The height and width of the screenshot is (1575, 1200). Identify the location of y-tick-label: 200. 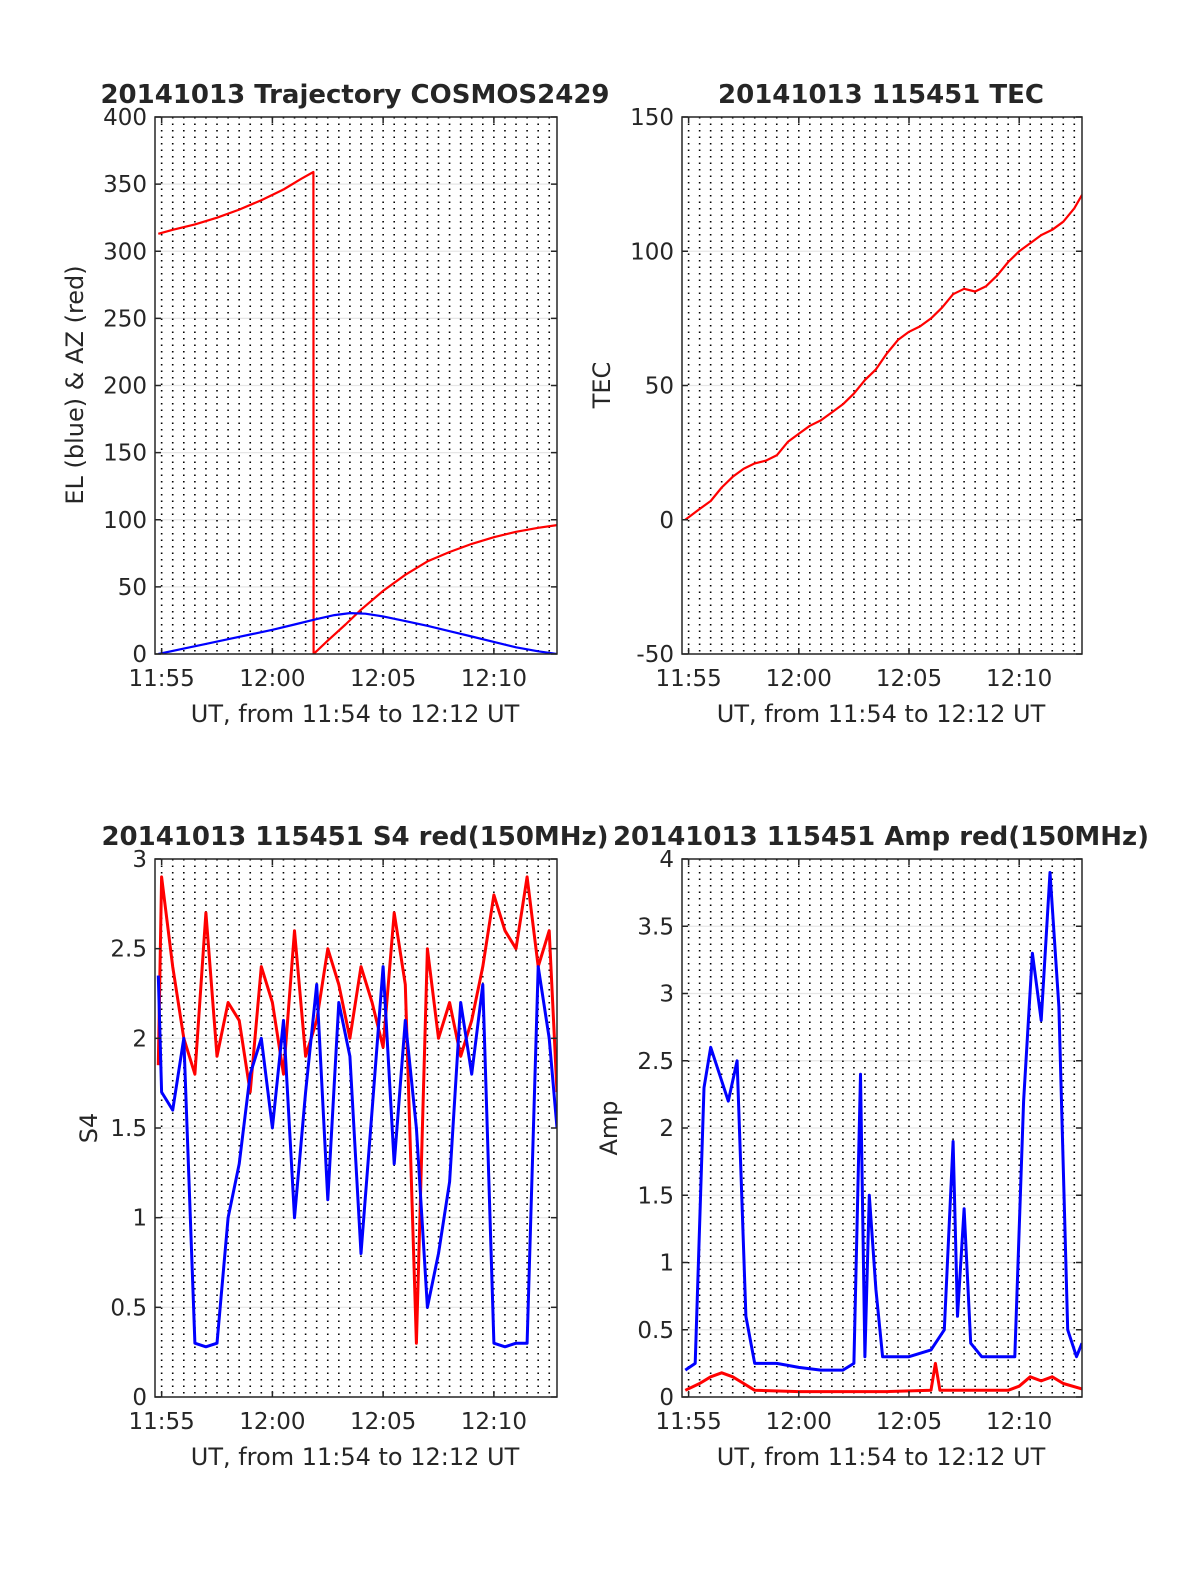
(125, 387).